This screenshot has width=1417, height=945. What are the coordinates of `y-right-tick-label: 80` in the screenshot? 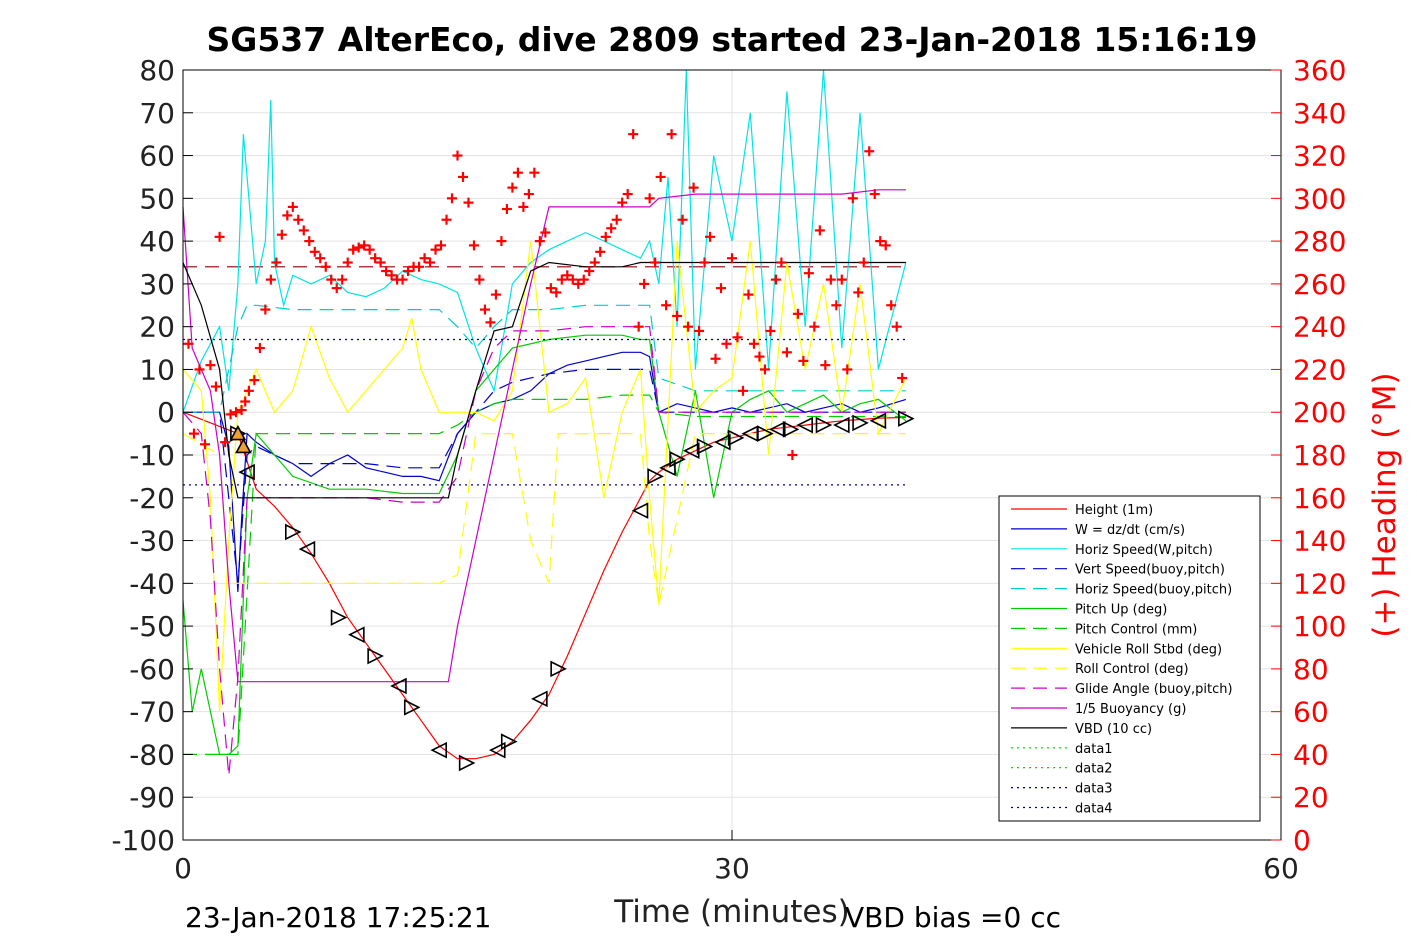 It's located at (1311, 669).